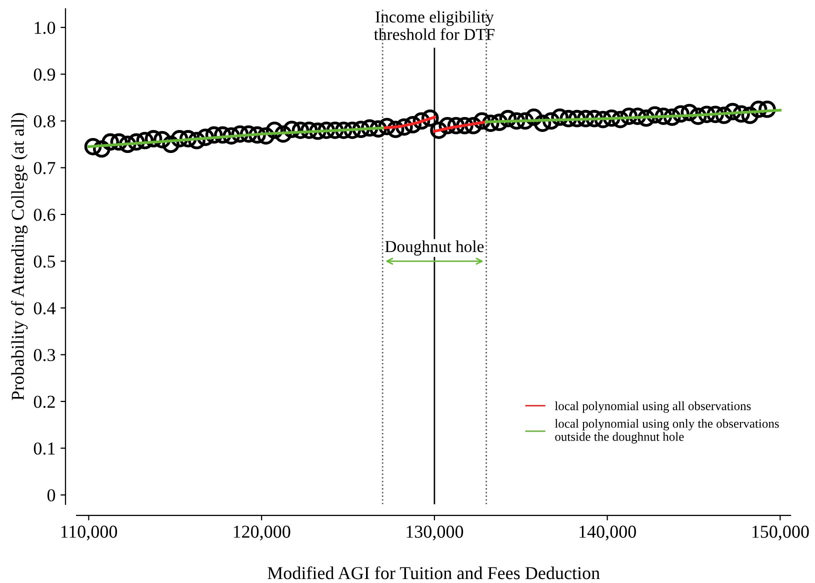 The height and width of the screenshot is (583, 815). I want to click on x-tick-label: 110,000, so click(89, 533).